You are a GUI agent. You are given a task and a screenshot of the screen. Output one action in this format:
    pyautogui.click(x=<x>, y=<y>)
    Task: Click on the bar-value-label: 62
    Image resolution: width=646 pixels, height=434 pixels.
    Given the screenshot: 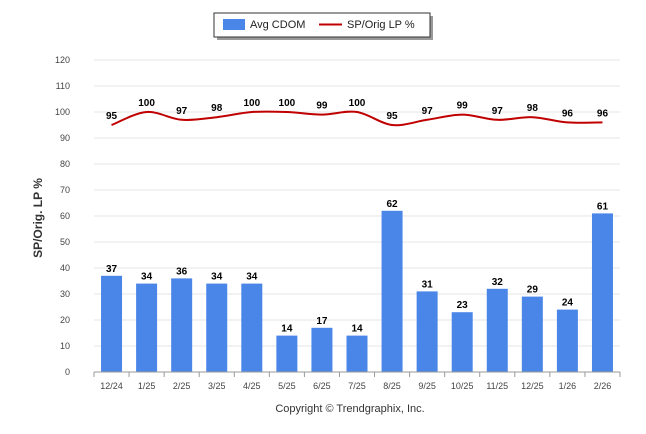 What is the action you would take?
    pyautogui.click(x=393, y=204)
    